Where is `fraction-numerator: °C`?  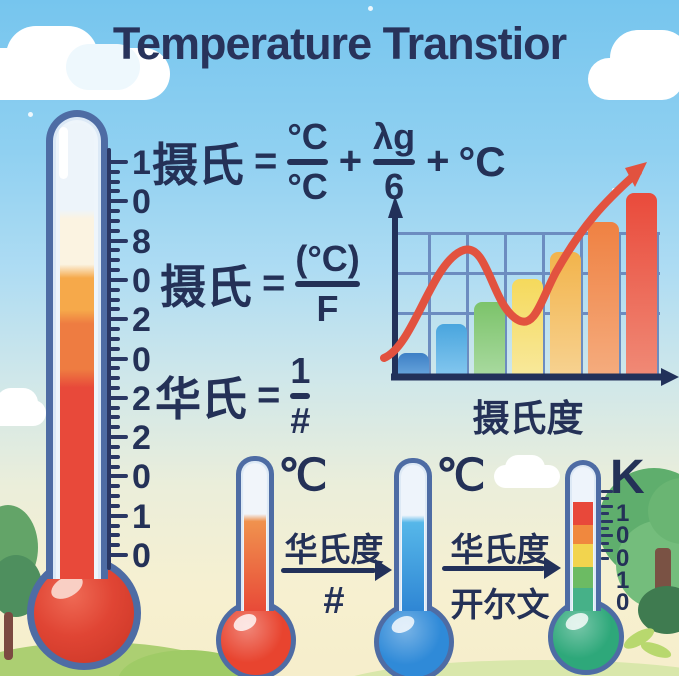
fraction-numerator: °C is located at coordinates (307, 136).